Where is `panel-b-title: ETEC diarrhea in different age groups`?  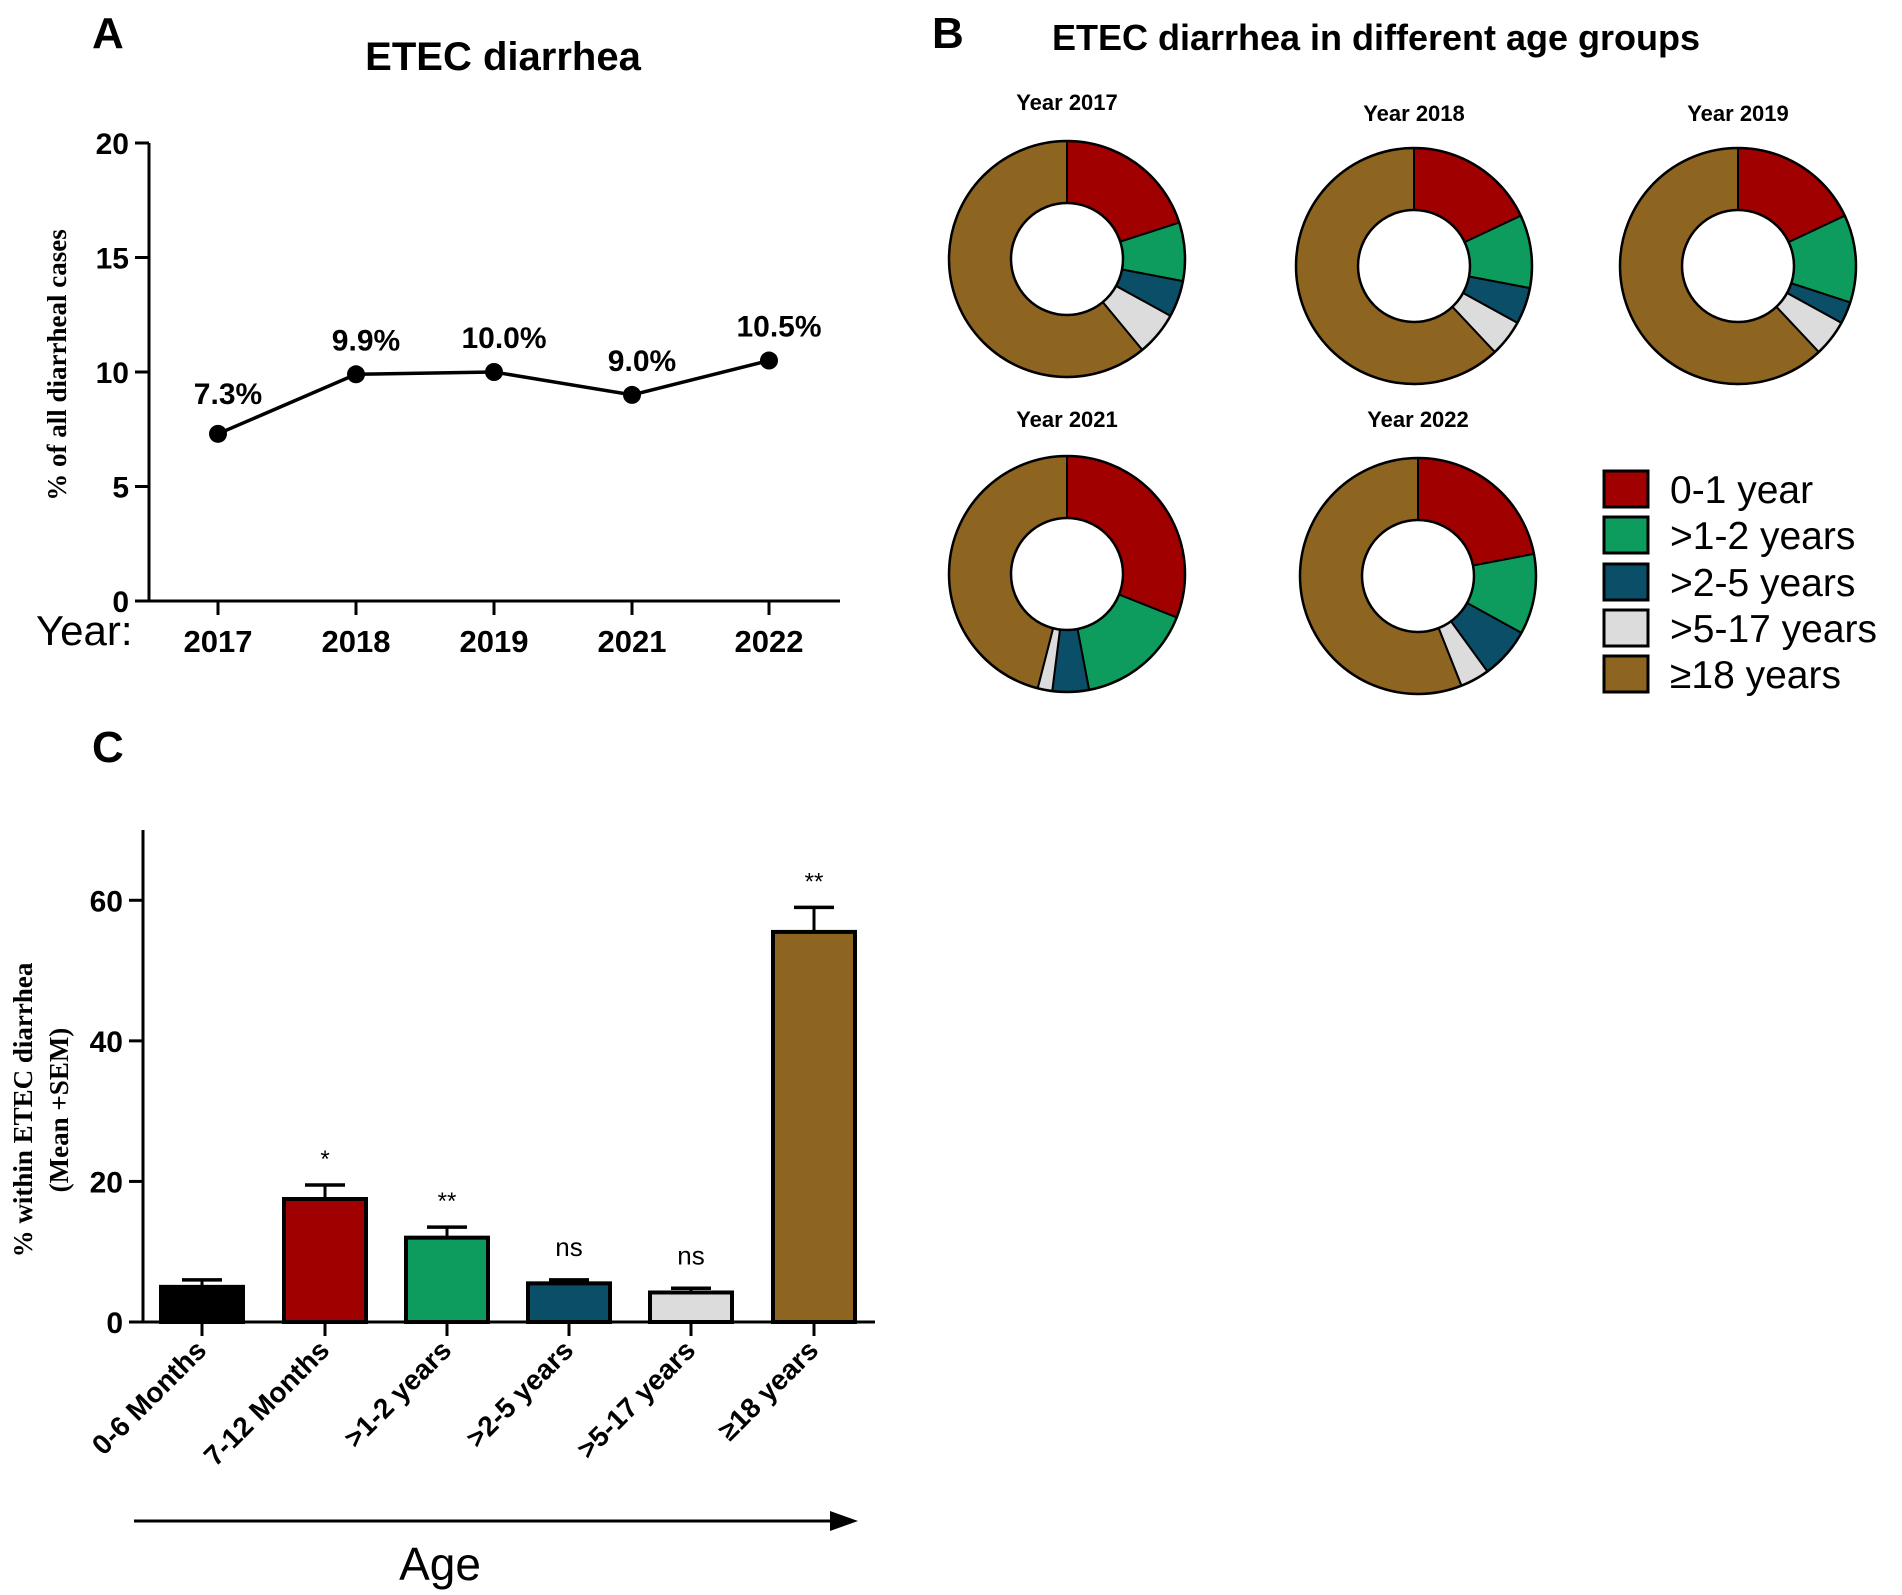 panel-b-title: ETEC diarrhea in different age groups is located at coordinates (1376, 37).